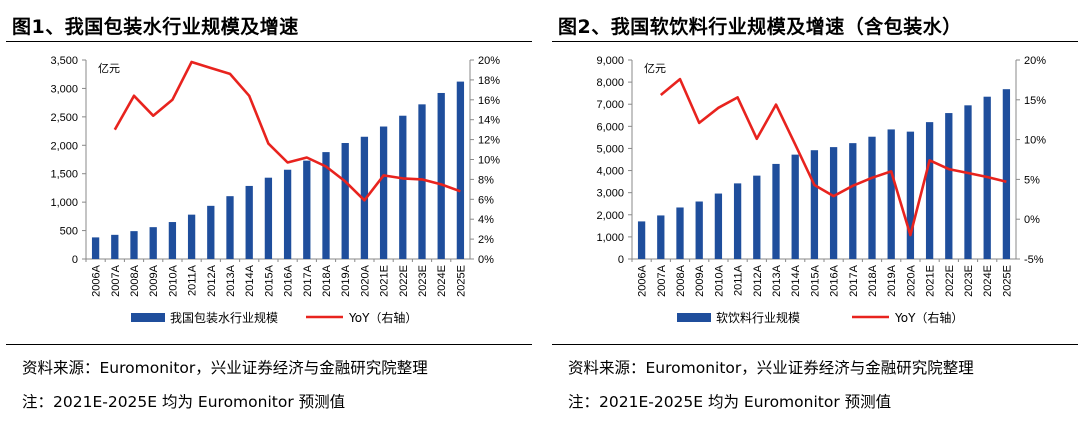  Describe the element at coordinates (486, 200) in the screenshot. I see `right-tick-label: 6%` at that location.